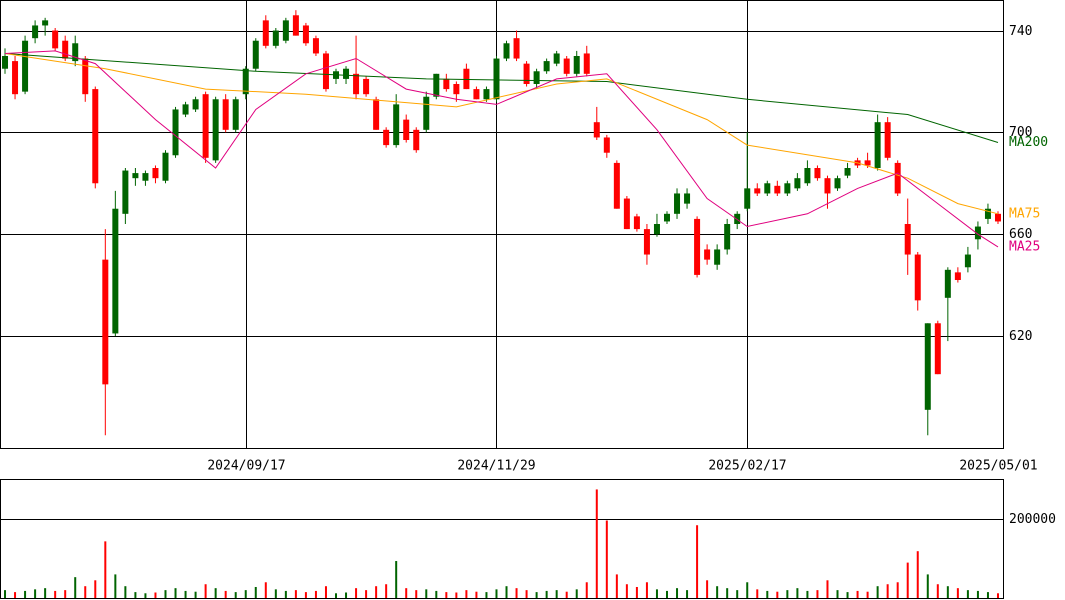 This screenshot has height=600, width=1065. What do you see at coordinates (1020, 336) in the screenshot?
I see `y-tick-label: 620` at bounding box center [1020, 336].